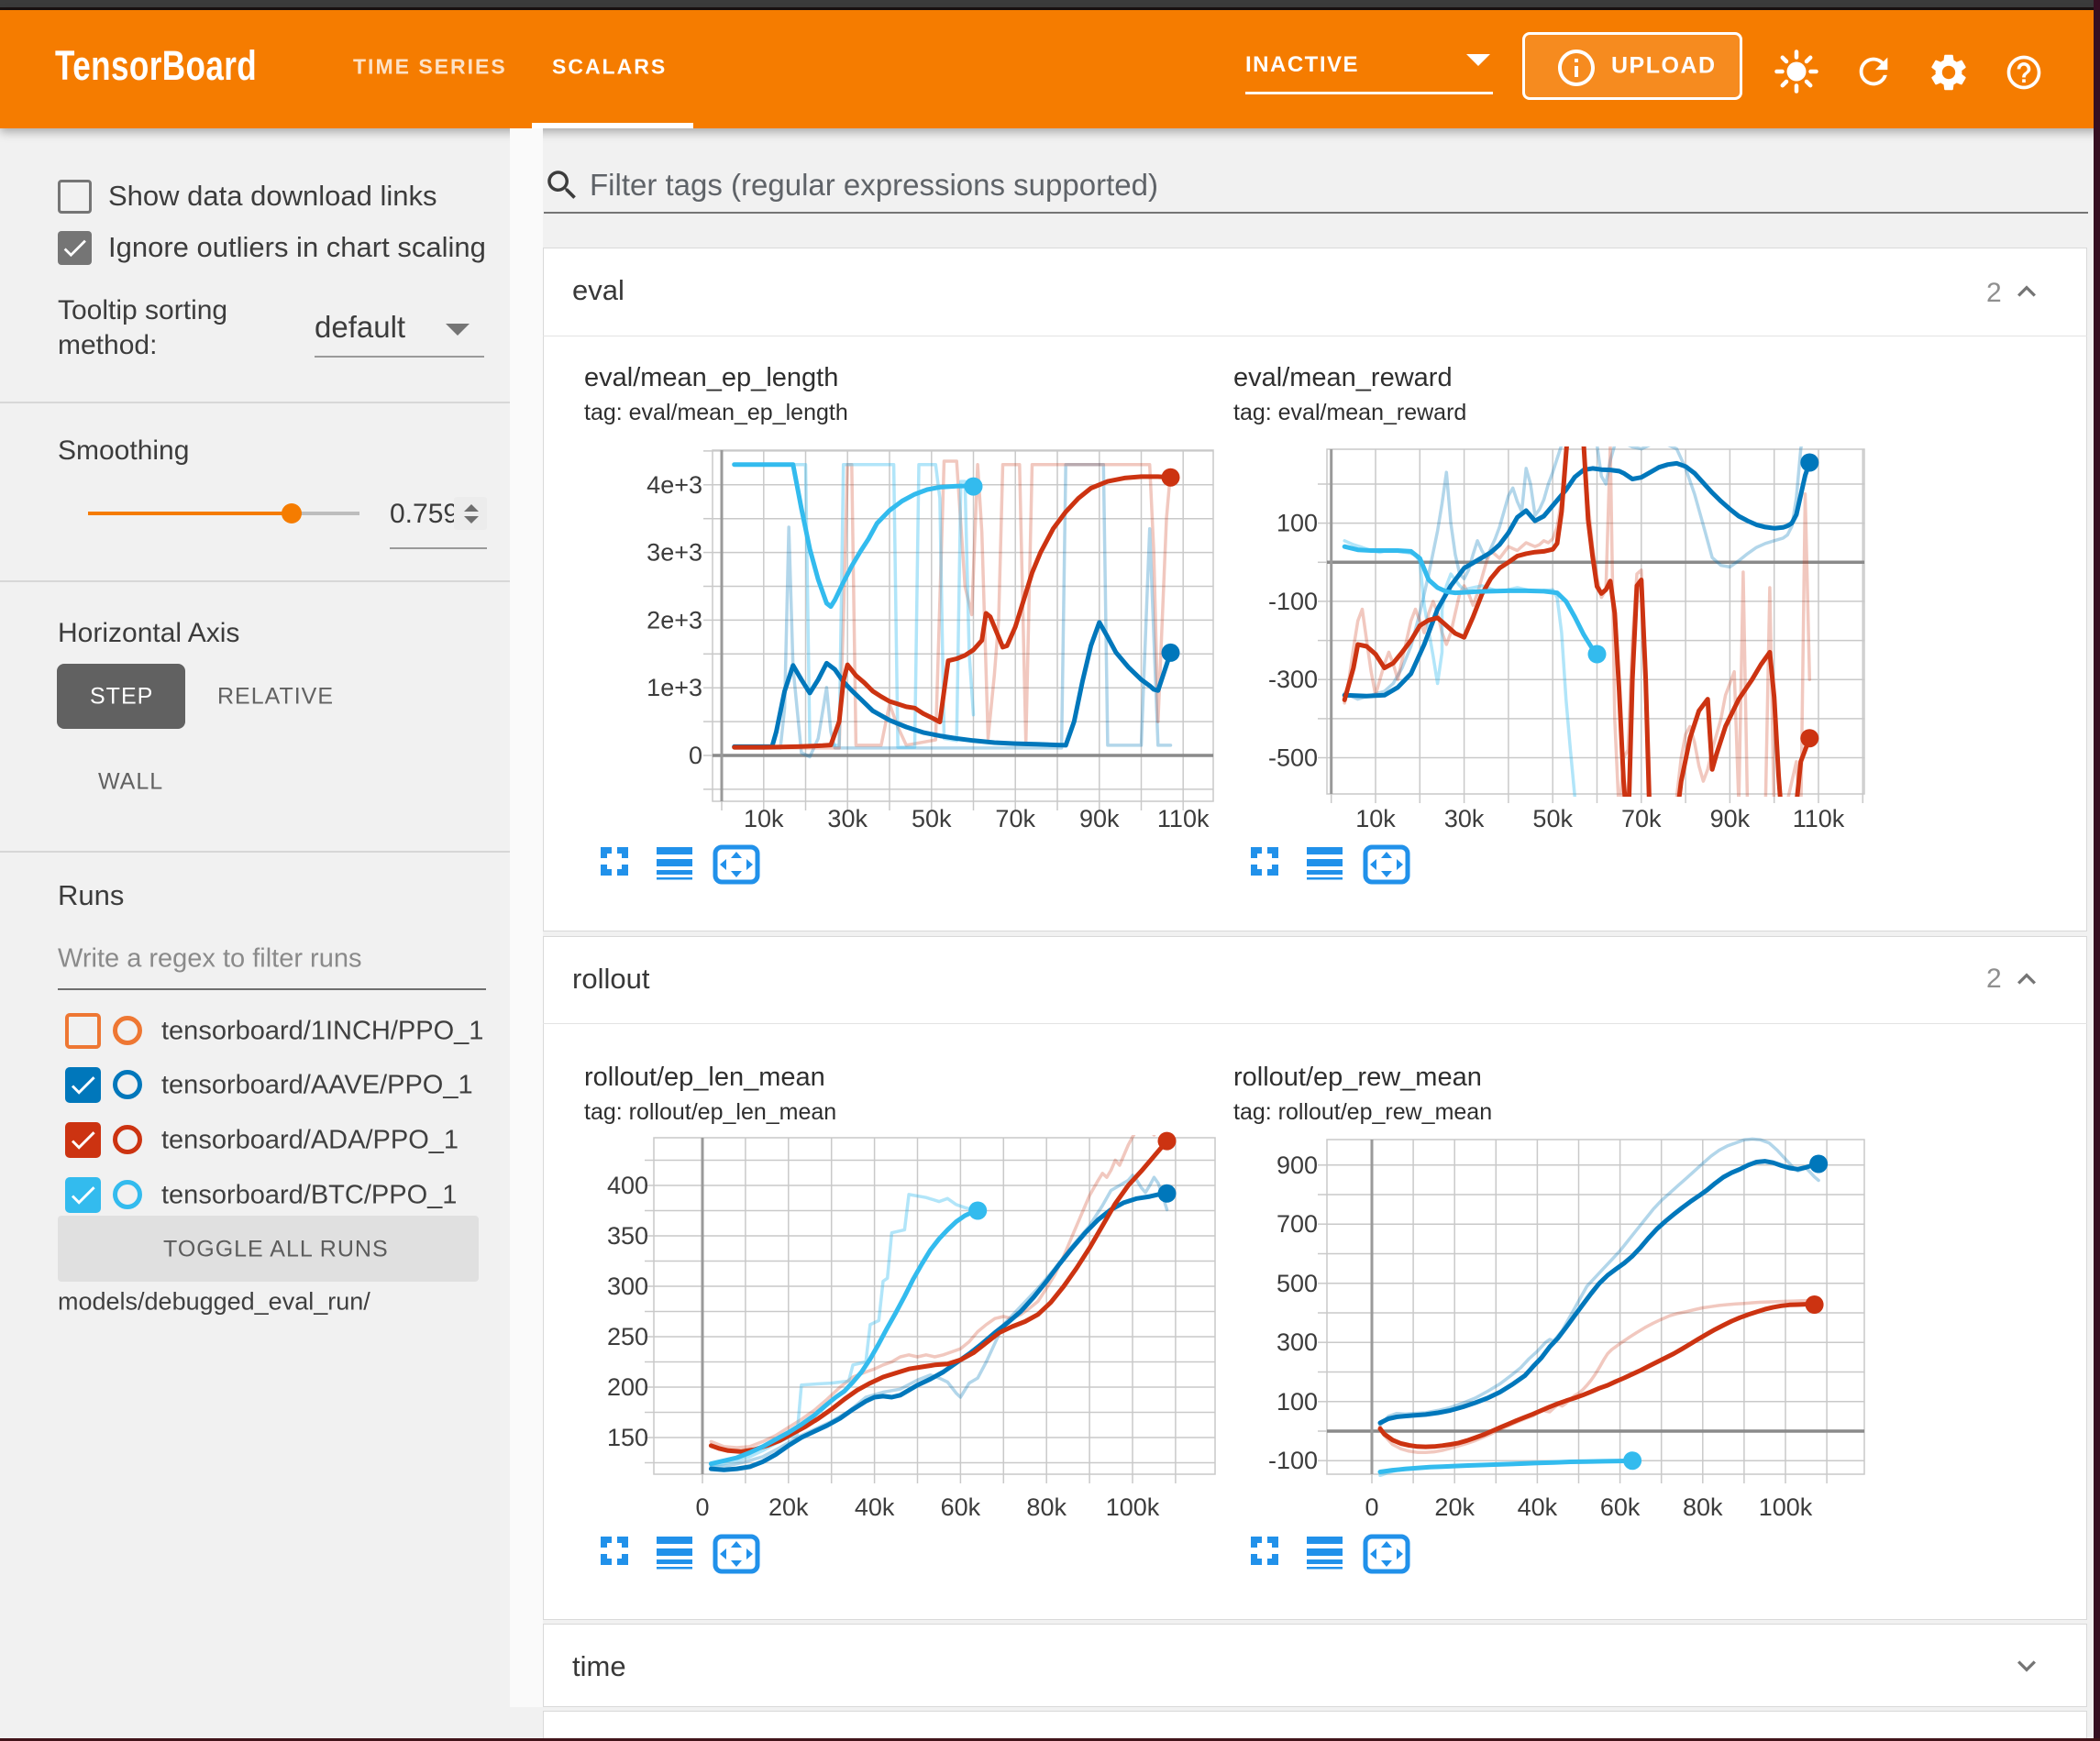 The height and width of the screenshot is (1741, 2100). I want to click on svg-text: 400, so click(627, 1185).